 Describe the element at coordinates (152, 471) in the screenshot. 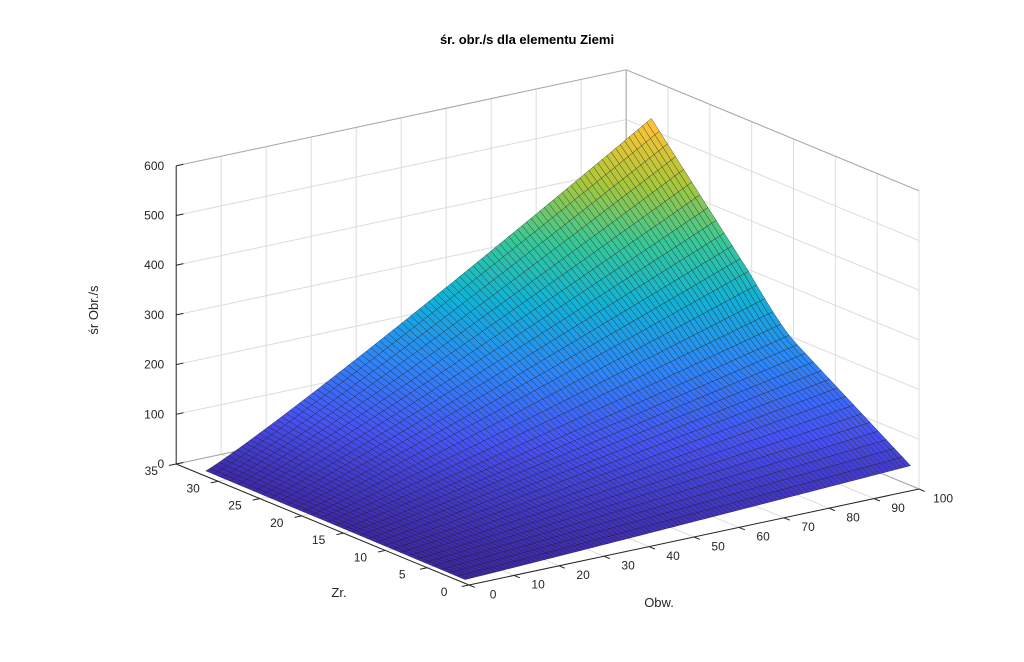

I see `y-tick-label: 35` at that location.